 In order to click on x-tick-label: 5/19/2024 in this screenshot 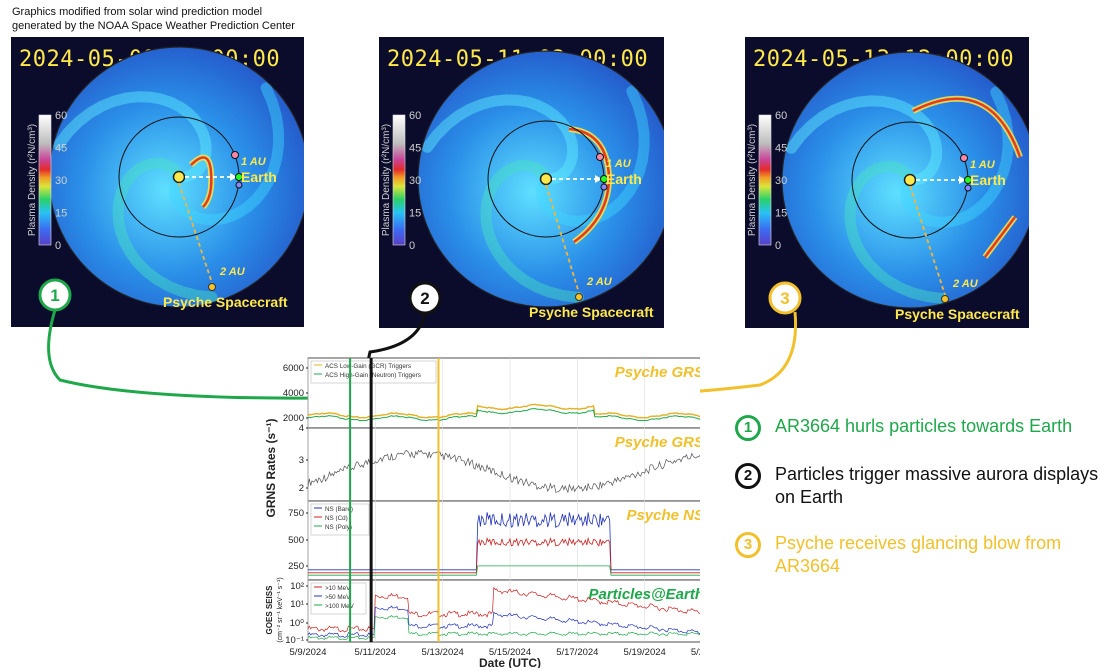, I will do `click(645, 652)`.